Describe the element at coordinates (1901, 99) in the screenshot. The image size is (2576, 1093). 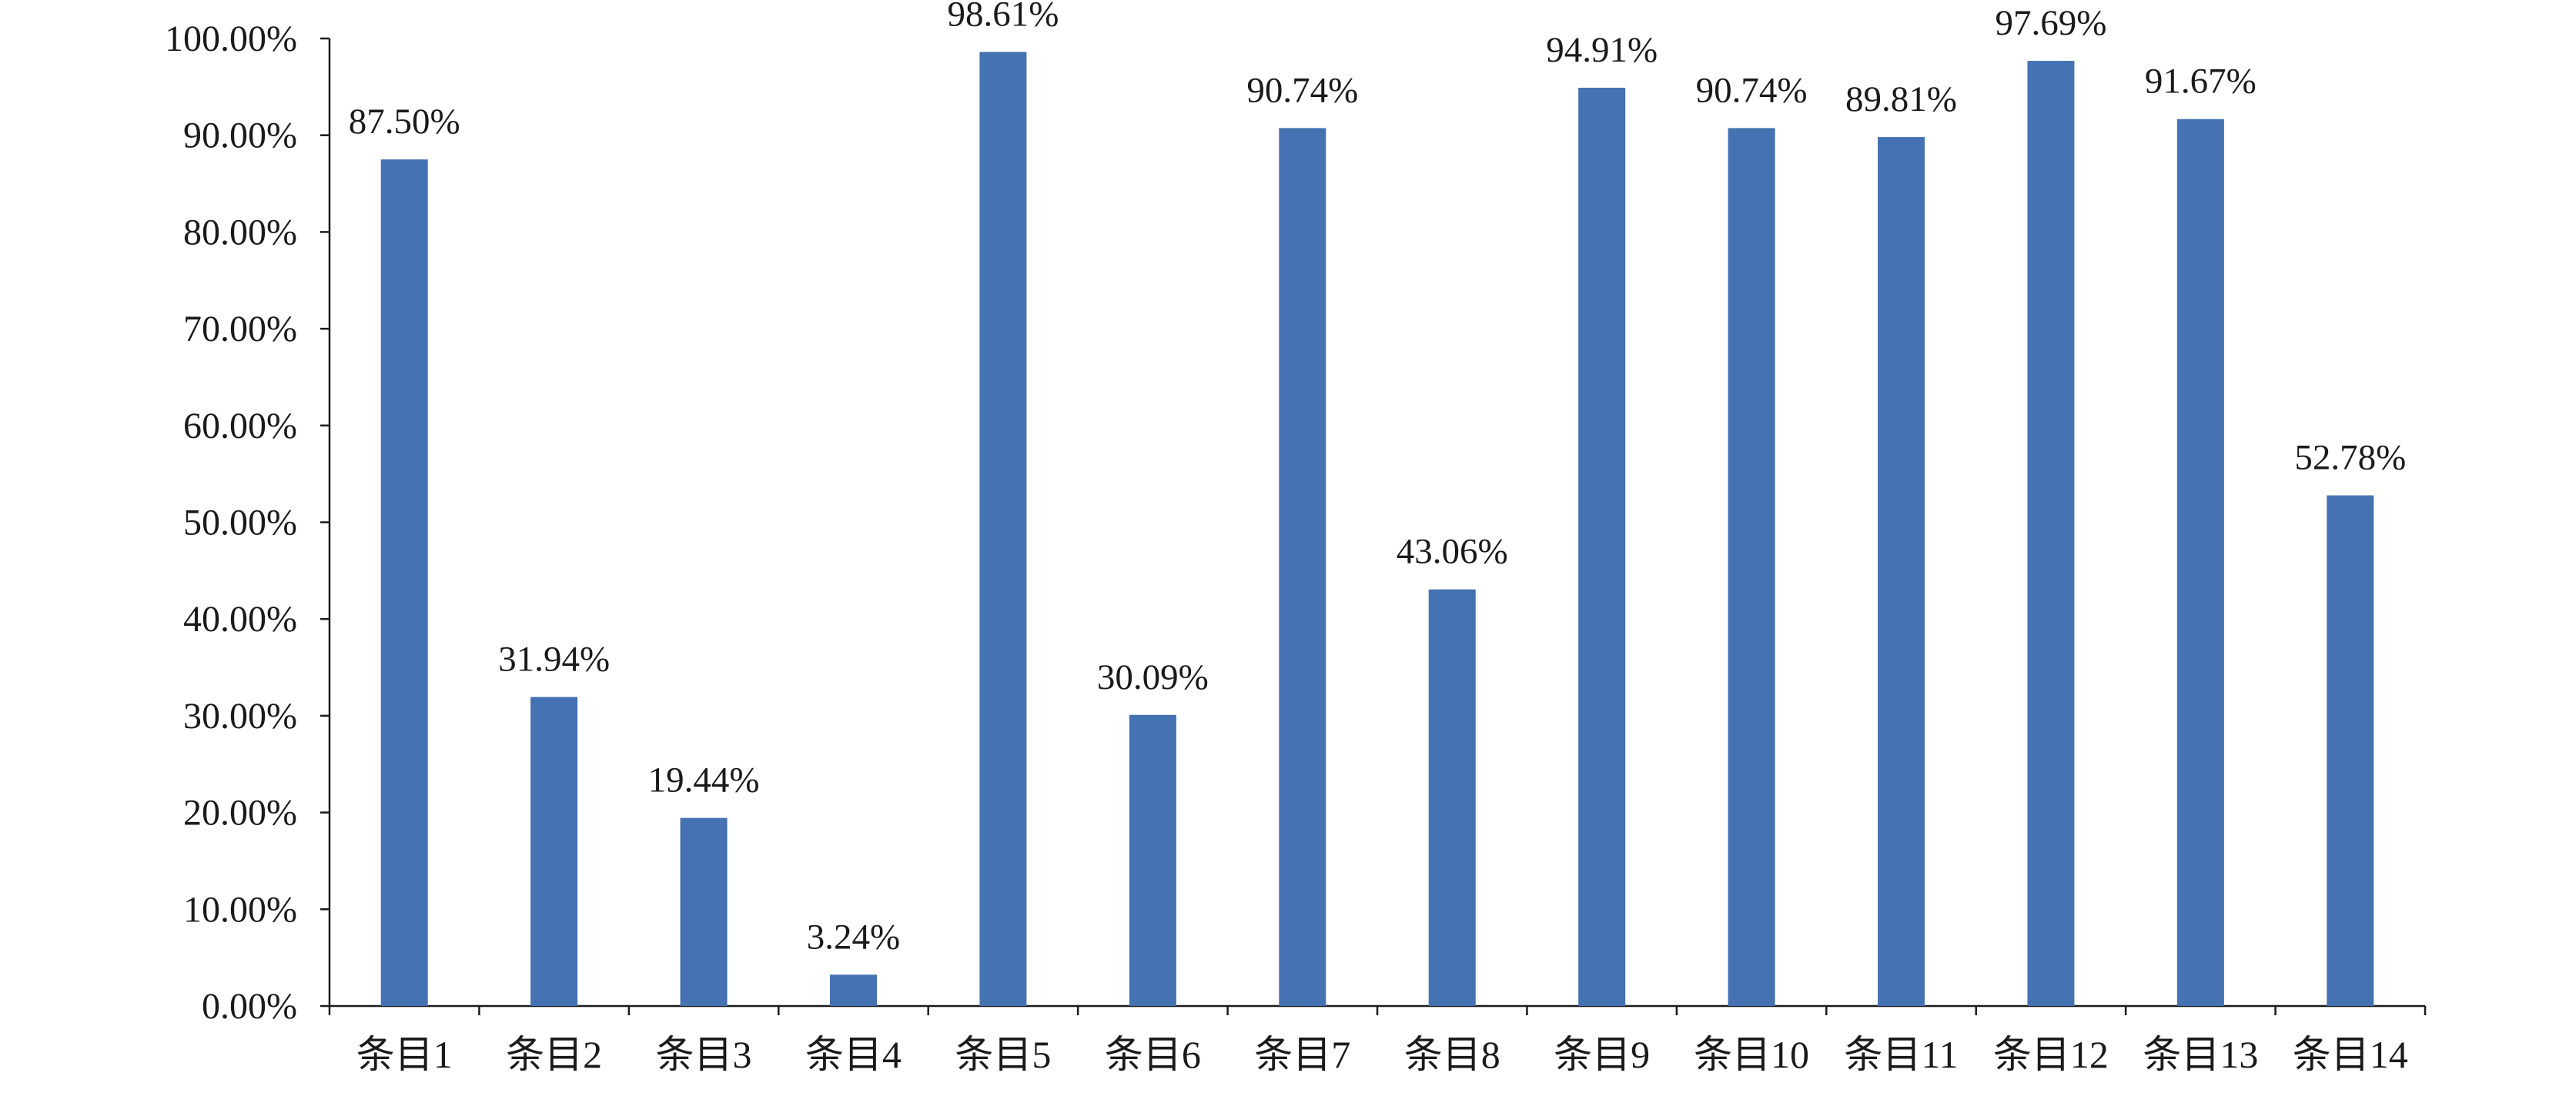
I see `data-label: 89.81%` at that location.